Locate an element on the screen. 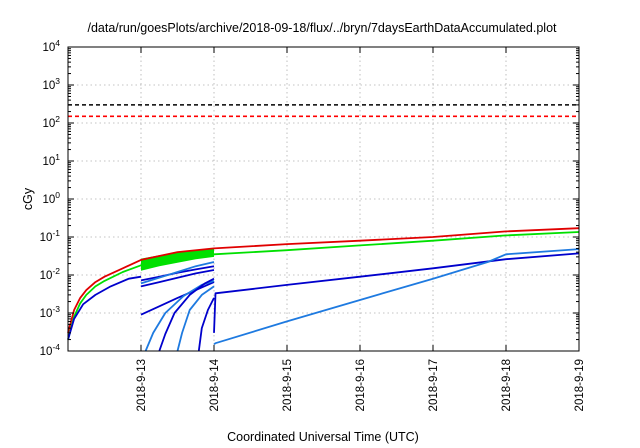  y-tick-label: 10⁰ is located at coordinates (51, 198).